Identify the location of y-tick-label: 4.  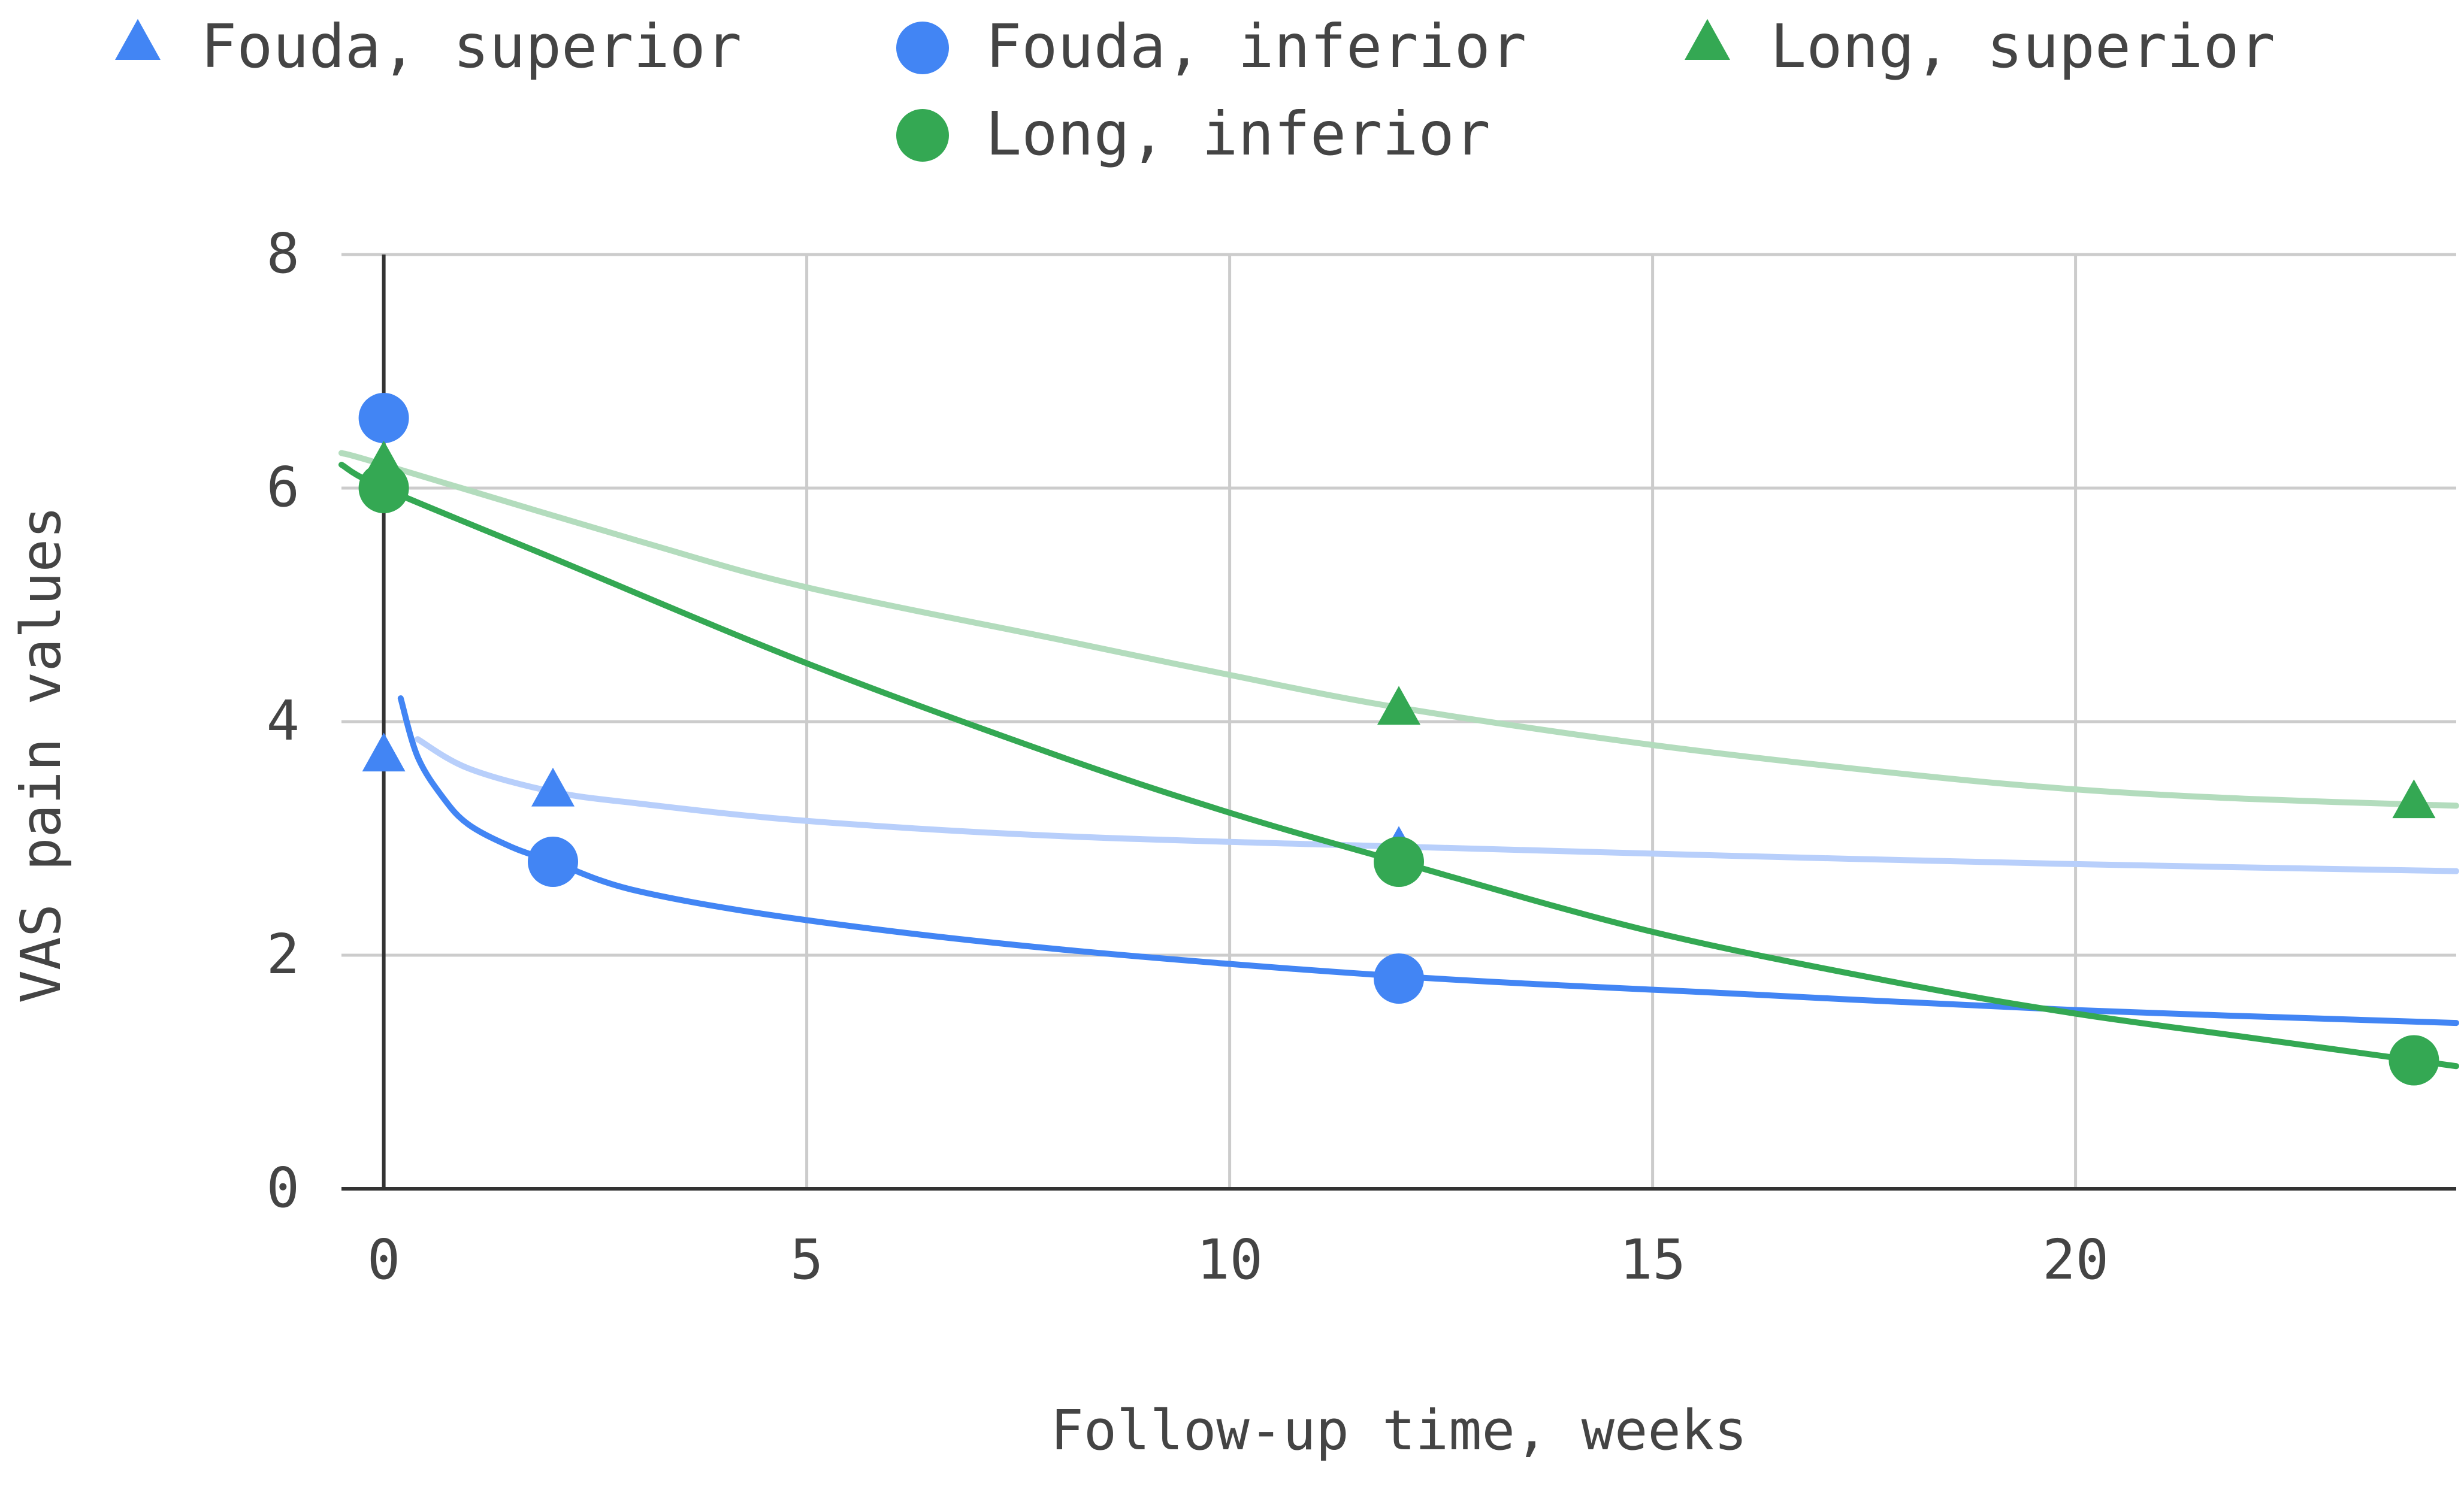
(283, 721).